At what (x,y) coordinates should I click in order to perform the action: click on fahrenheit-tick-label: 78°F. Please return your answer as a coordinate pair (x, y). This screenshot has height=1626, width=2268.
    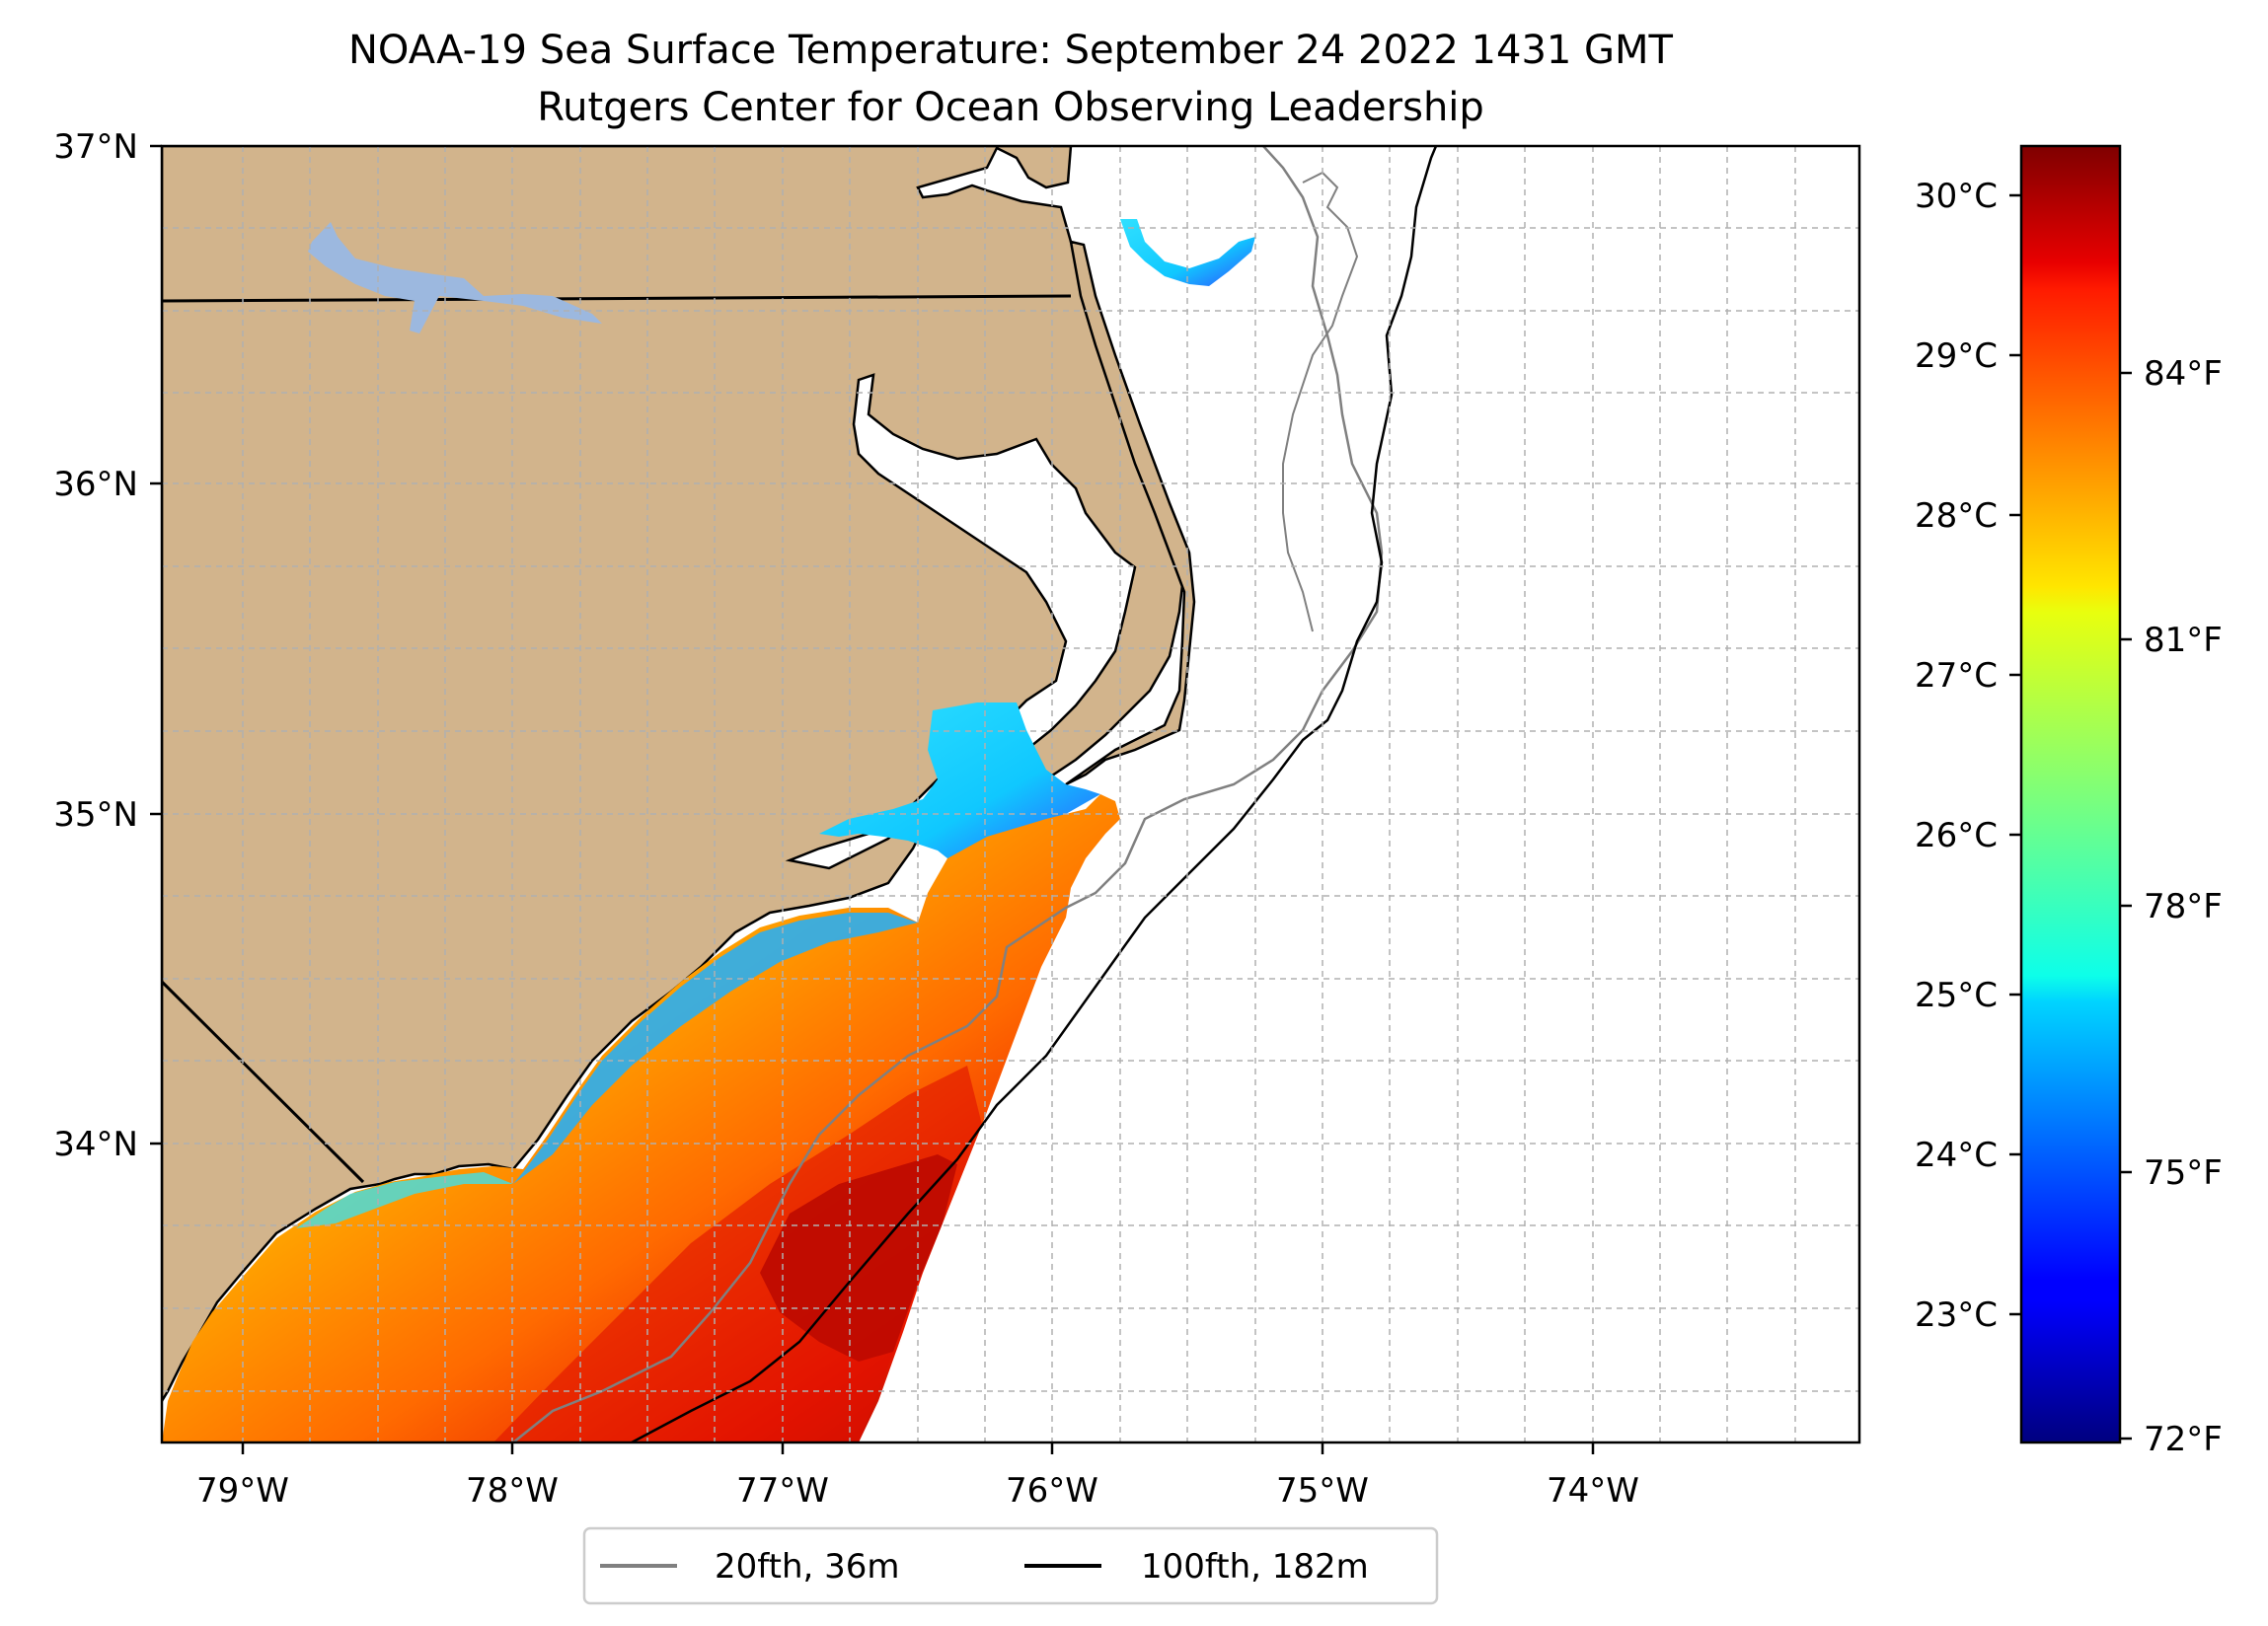
    Looking at the image, I should click on (2183, 906).